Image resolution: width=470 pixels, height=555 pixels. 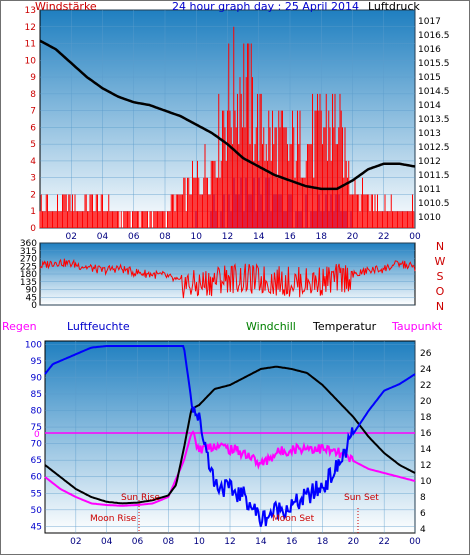 What do you see at coordinates (434, 64) in the screenshot?
I see `pressure-tick-label: 1015.5` at bounding box center [434, 64].